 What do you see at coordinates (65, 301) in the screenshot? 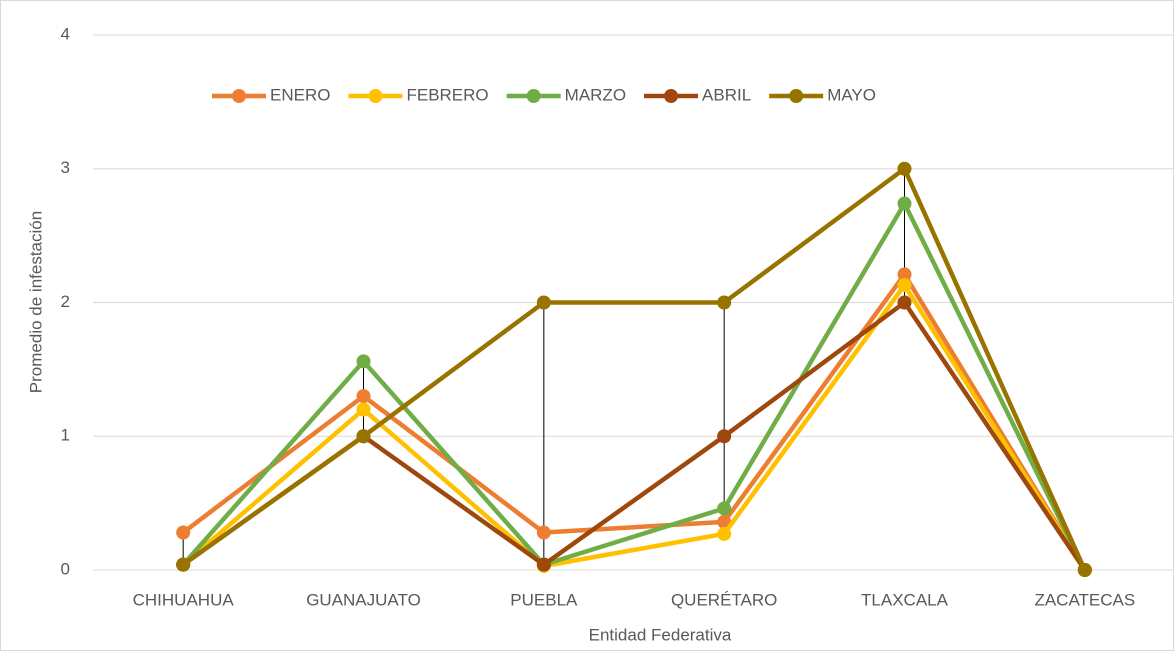
I see `y-tick-label: 2` at bounding box center [65, 301].